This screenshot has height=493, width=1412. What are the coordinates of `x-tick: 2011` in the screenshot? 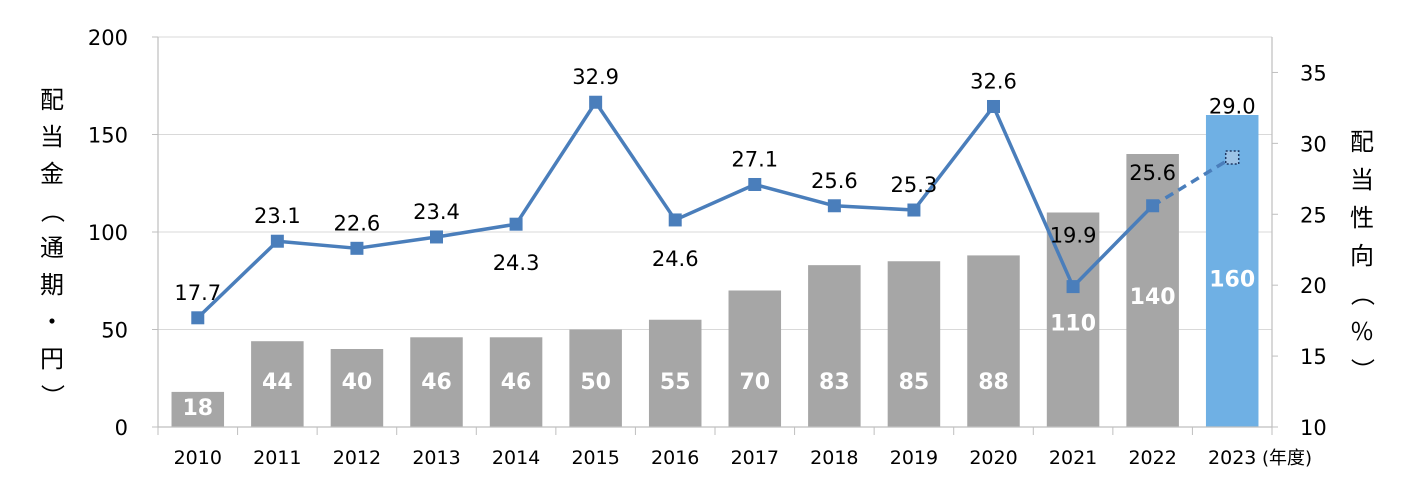 It's located at (277, 458).